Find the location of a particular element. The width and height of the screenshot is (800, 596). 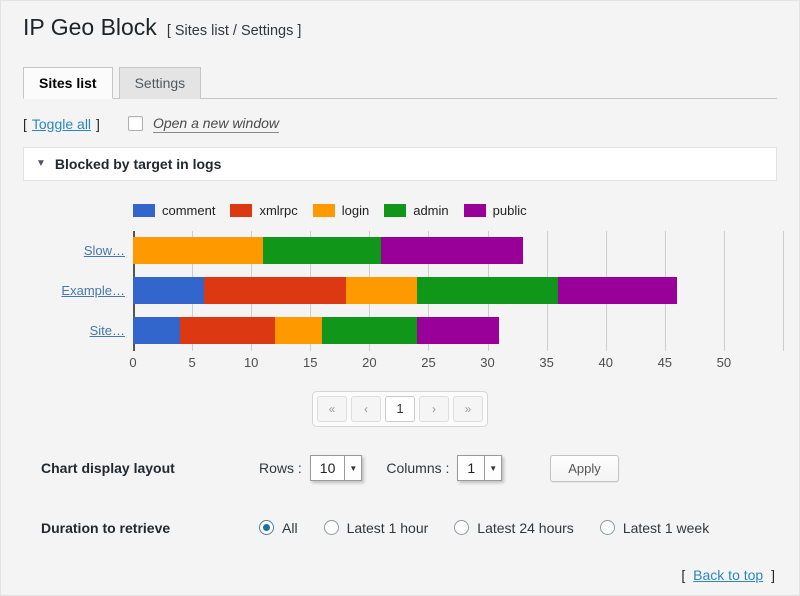

toggle-all-link: Toggle all is located at coordinates (61, 123).